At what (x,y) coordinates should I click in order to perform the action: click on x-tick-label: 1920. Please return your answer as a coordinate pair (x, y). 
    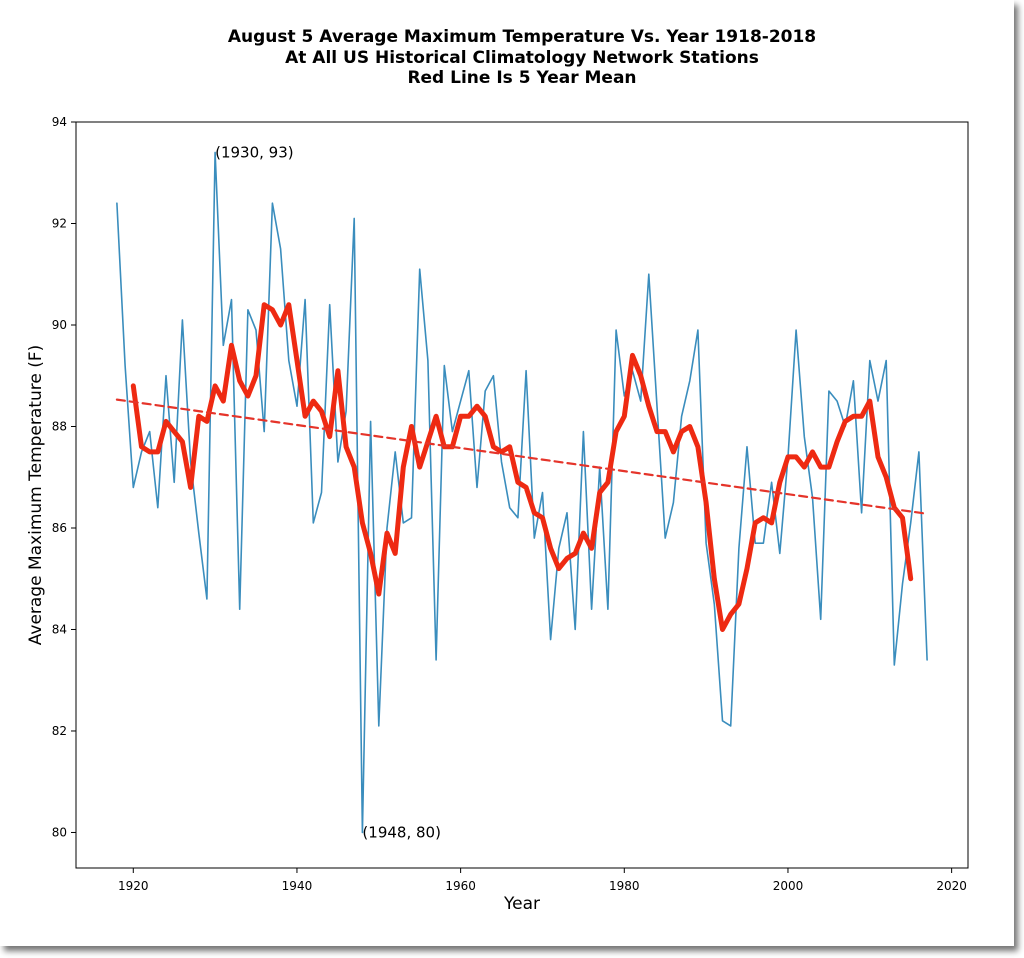
    Looking at the image, I should click on (133, 886).